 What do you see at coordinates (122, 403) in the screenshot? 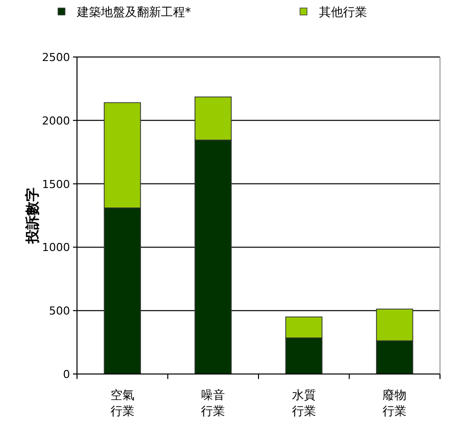
I see `x-tick-label: 空氣行業` at bounding box center [122, 403].